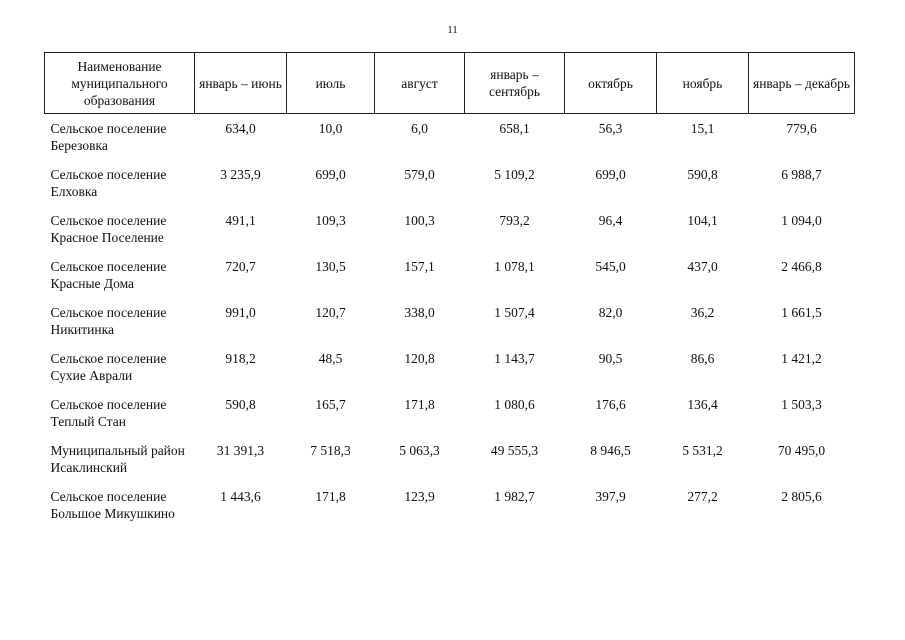 The image size is (905, 640). I want to click on cell-jan-sep: 793,2, so click(514, 220).